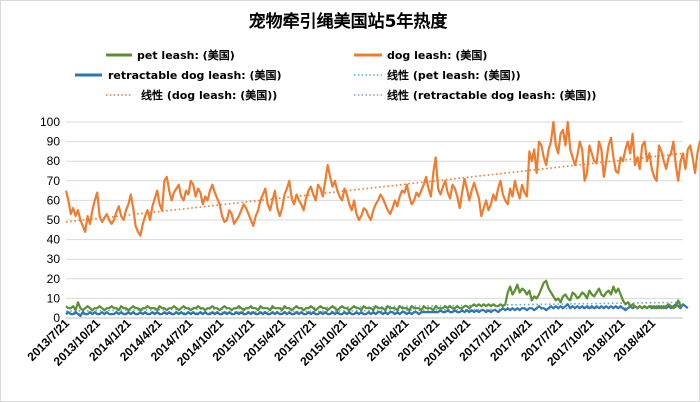 The image size is (700, 402). Describe the element at coordinates (209, 95) in the screenshot. I see `legend-label-trend-dog-leash: 线性 (dog leash: (美国))` at that location.